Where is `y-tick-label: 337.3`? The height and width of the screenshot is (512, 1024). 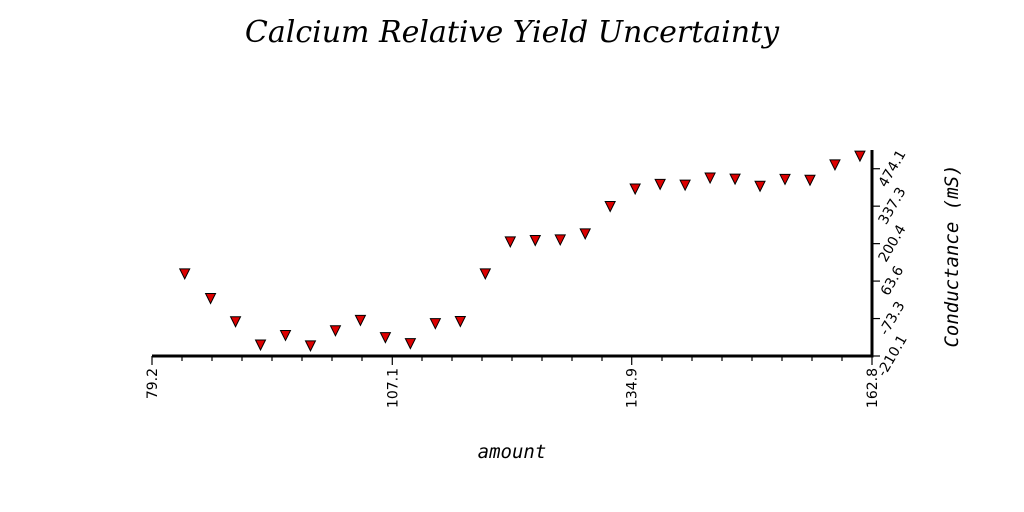 y-tick-label: 337.3 is located at coordinates (893, 206).